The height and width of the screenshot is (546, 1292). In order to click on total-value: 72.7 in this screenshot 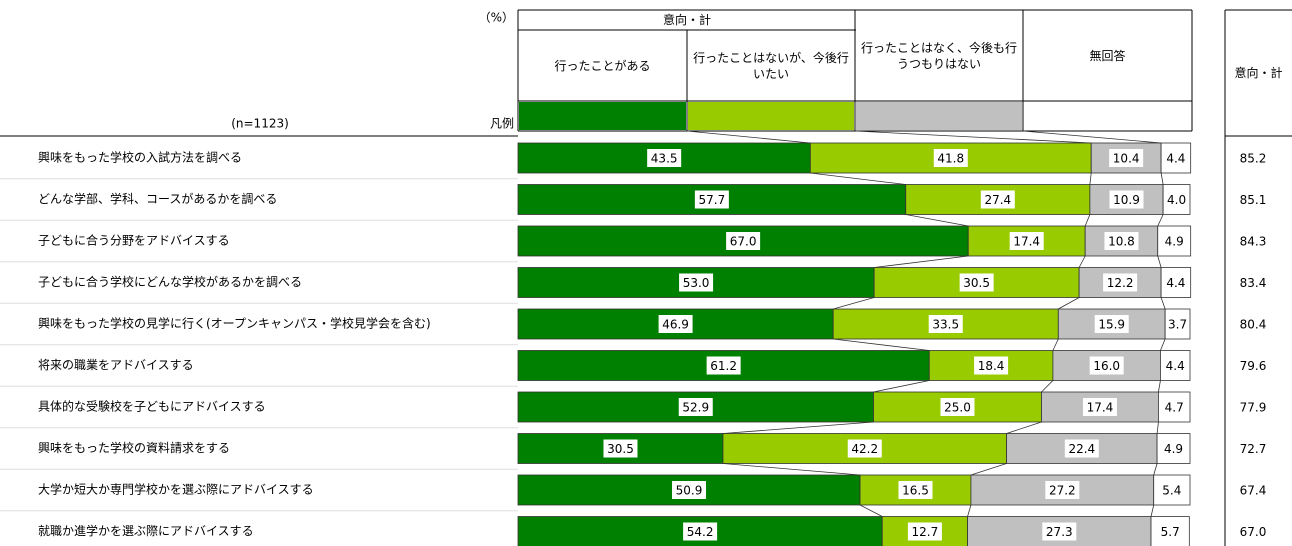, I will do `click(1253, 449)`.